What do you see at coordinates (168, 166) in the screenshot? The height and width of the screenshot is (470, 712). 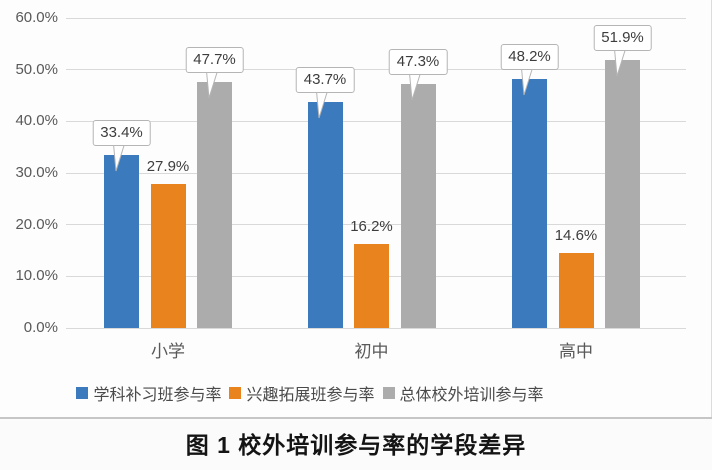 I see `data-label: 27.9%` at bounding box center [168, 166].